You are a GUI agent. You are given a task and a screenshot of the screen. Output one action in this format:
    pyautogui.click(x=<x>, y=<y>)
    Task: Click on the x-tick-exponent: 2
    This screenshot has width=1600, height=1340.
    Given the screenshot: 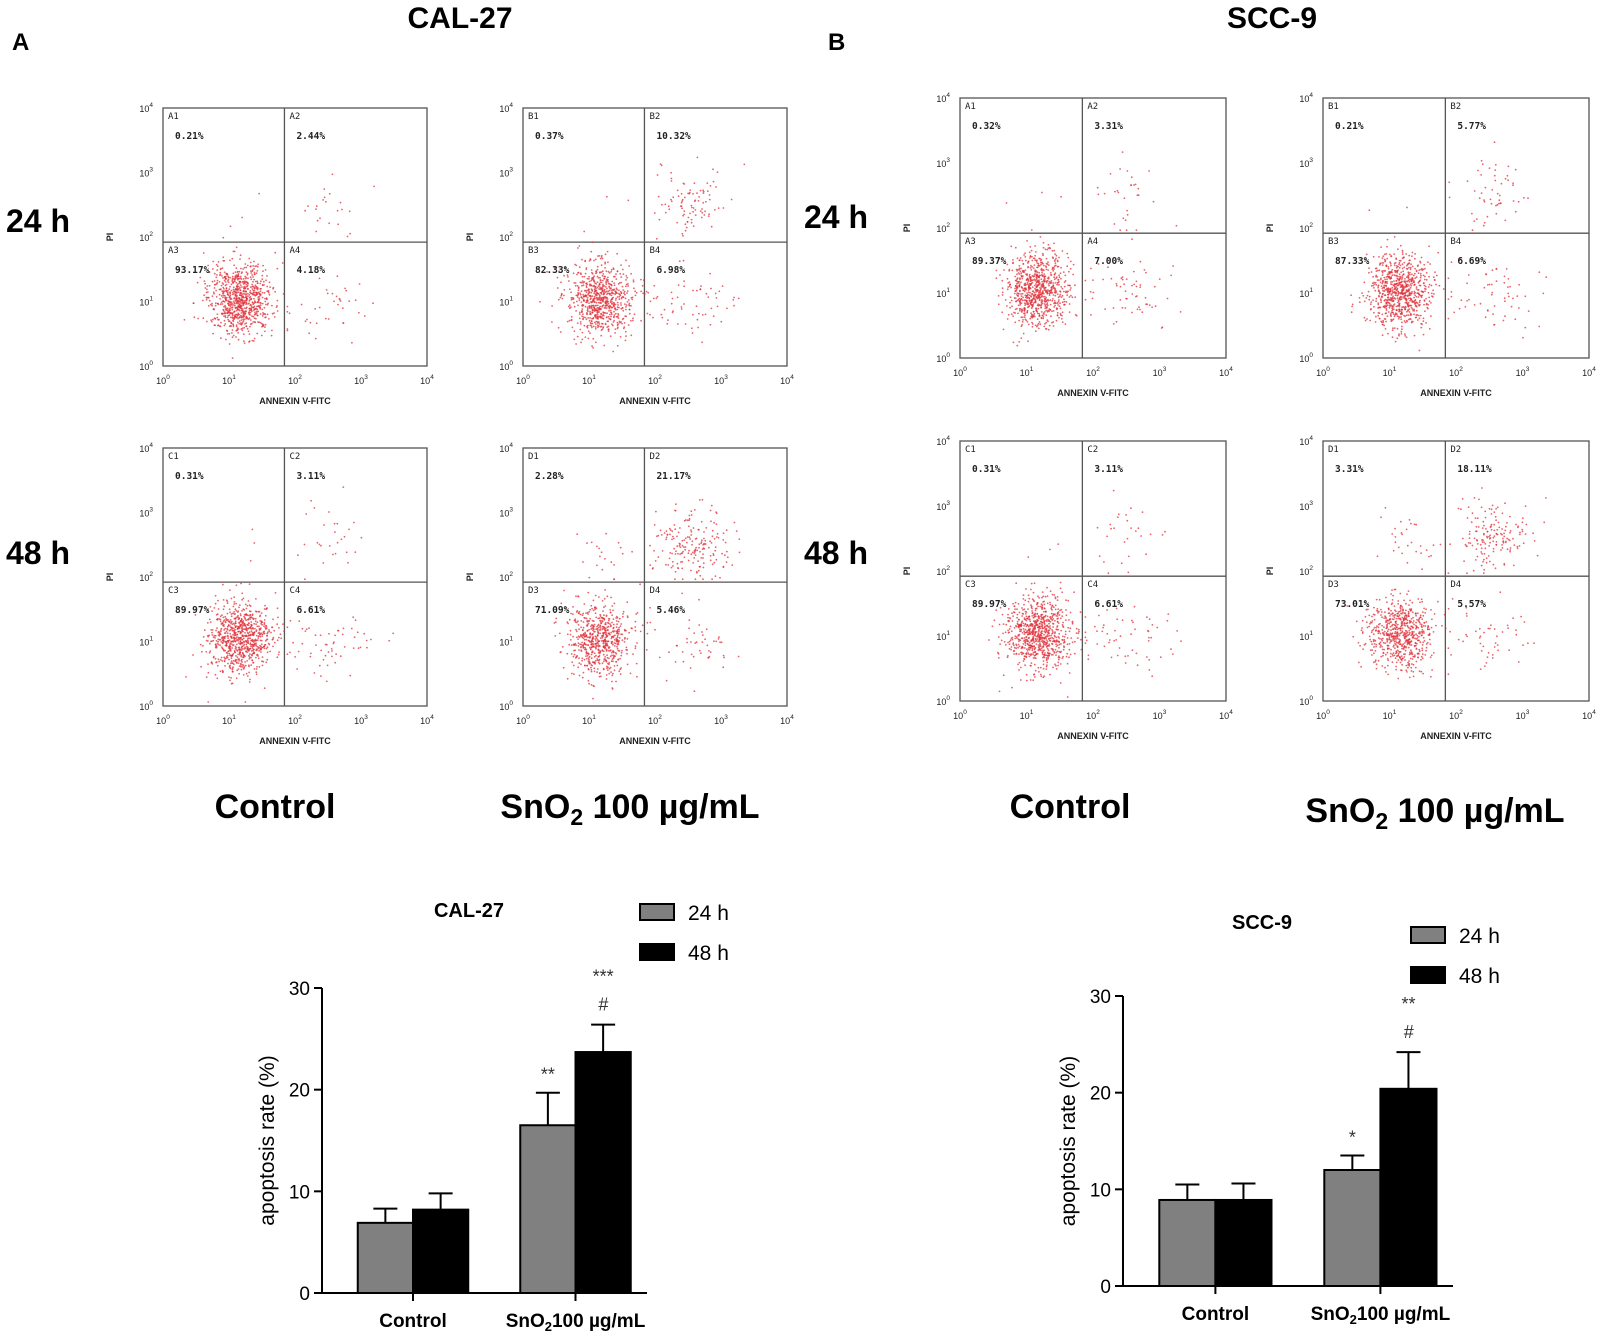 What is the action you would take?
    pyautogui.click(x=300, y=717)
    